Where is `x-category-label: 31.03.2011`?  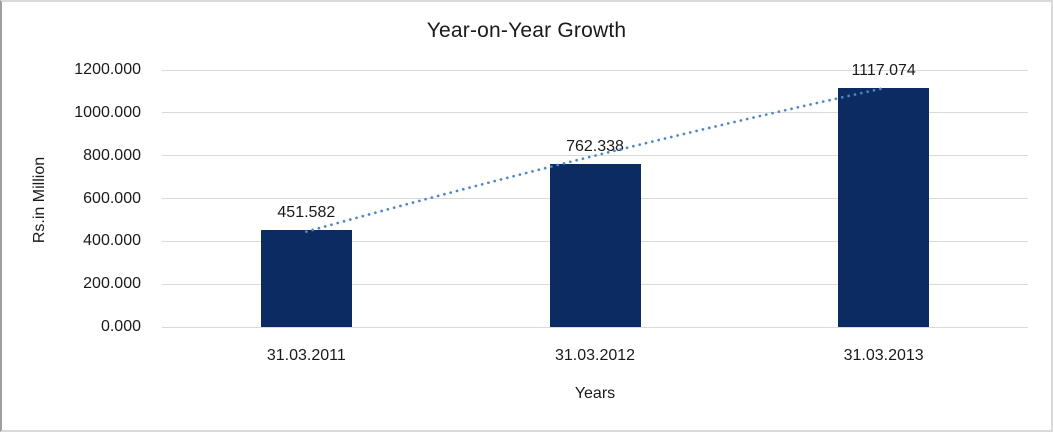
x-category-label: 31.03.2011 is located at coordinates (306, 355).